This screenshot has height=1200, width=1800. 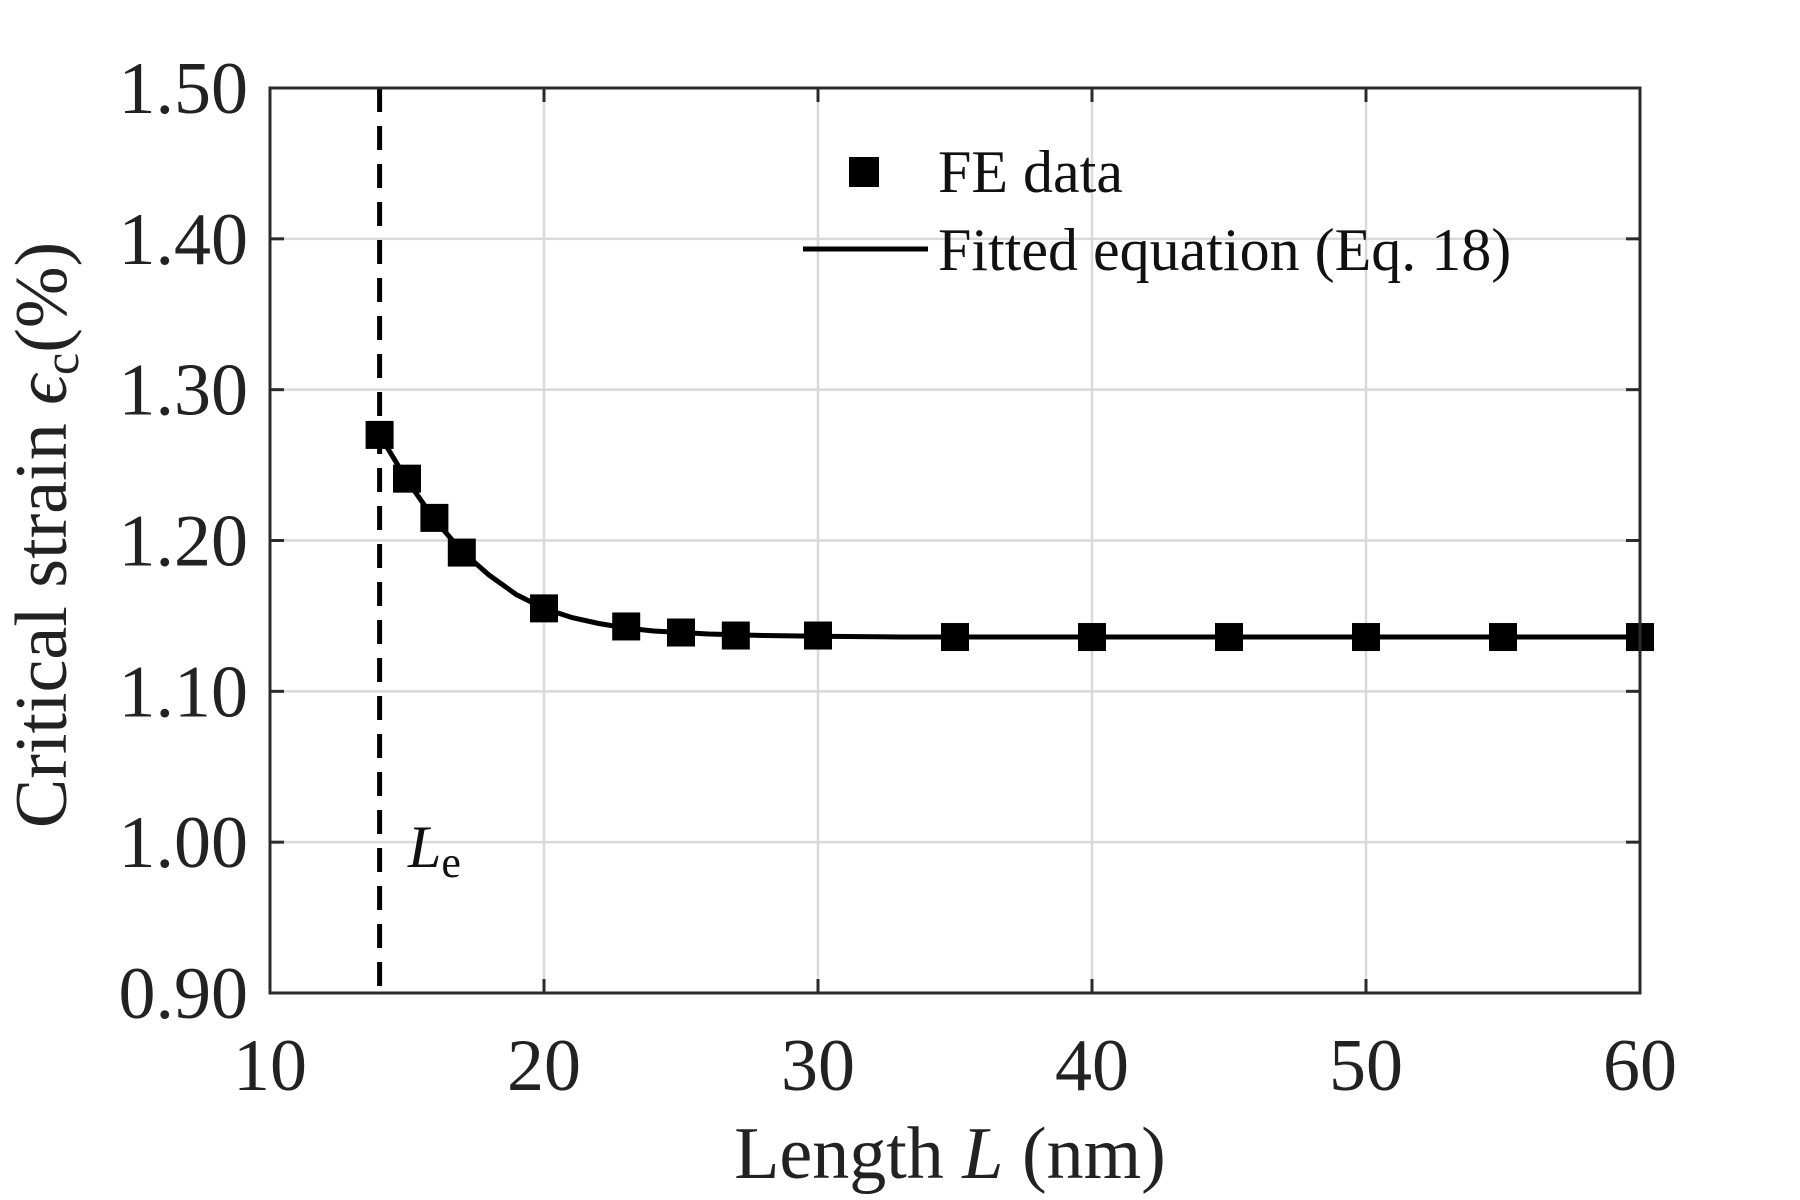 I want to click on le-annotation: Le, so click(x=434, y=850).